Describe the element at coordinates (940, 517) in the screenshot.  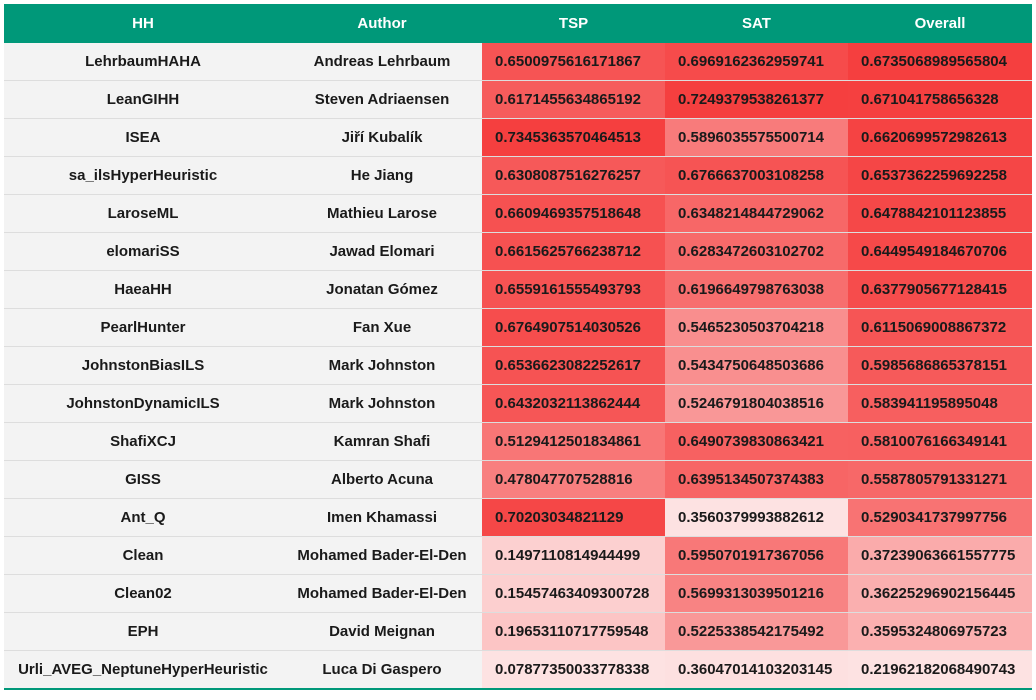
I see `cell-overall: 0.5290341737997756` at that location.